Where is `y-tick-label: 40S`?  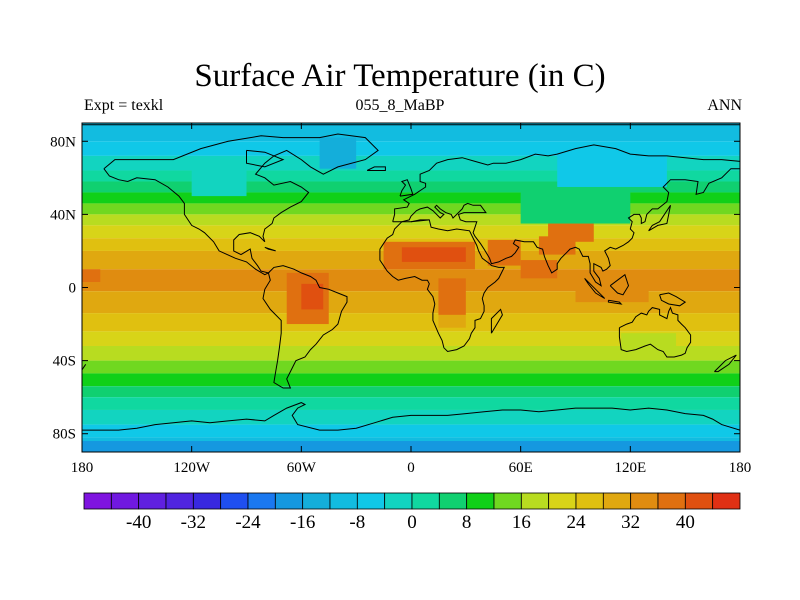 y-tick-label: 40S is located at coordinates (64, 362).